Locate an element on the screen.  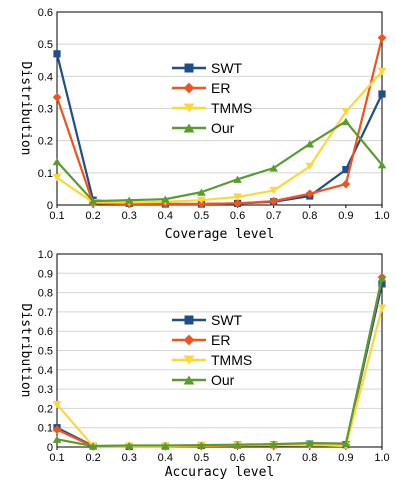
y-tick-label: 0.8 is located at coordinates (45, 294).